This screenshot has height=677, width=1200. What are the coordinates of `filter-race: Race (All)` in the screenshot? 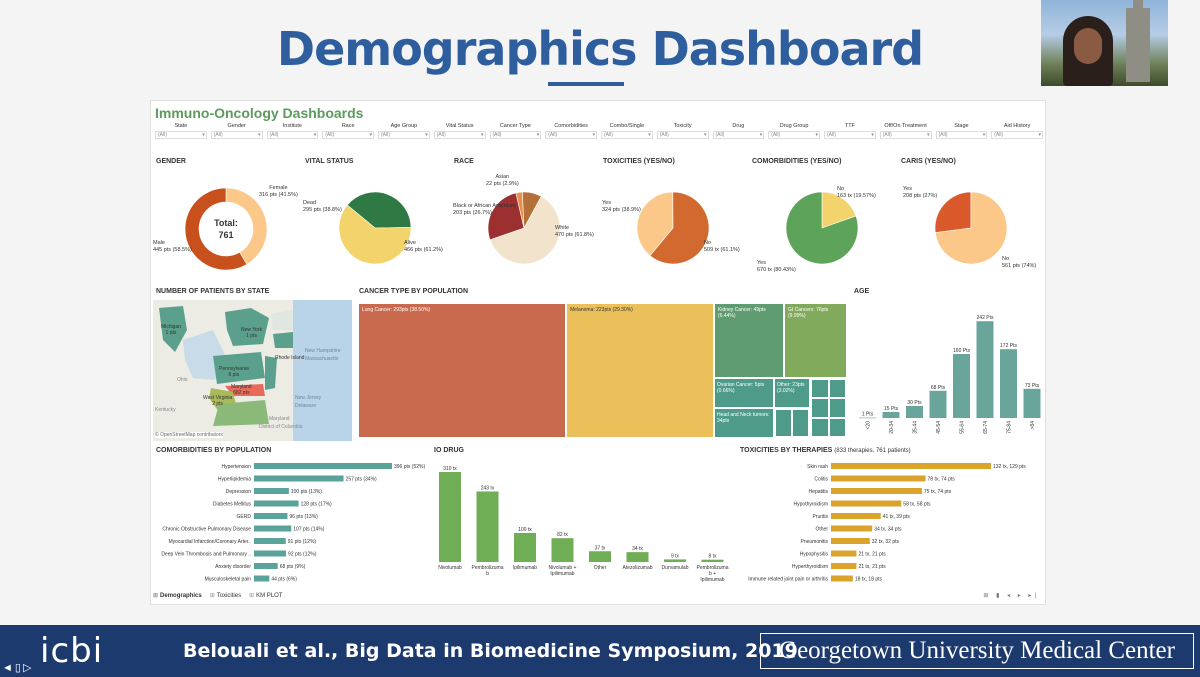 It's located at (348, 131).